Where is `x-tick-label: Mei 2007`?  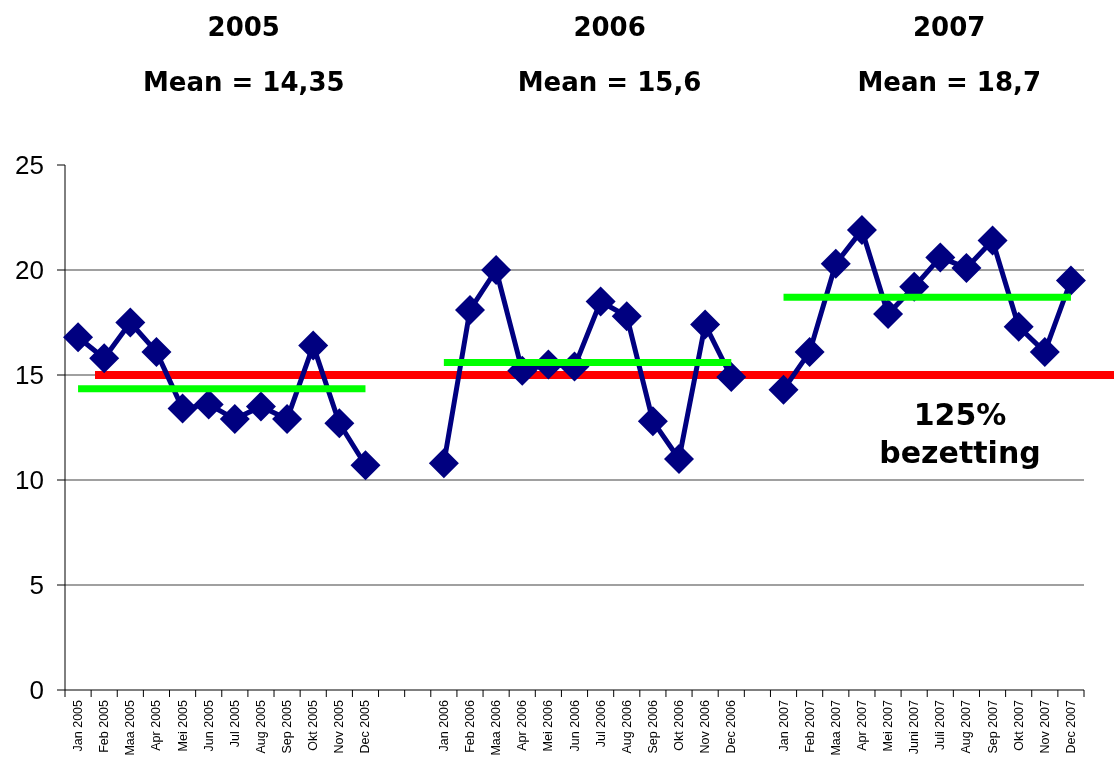 x-tick-label: Mei 2007 is located at coordinates (888, 725).